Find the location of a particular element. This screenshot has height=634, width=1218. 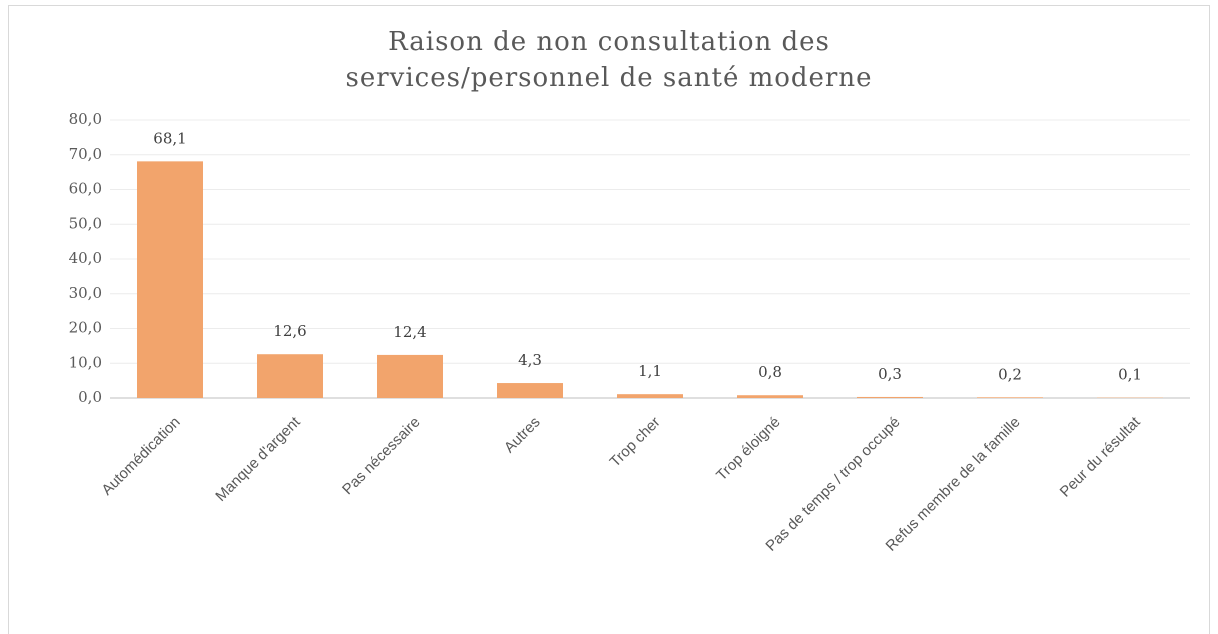

y-tick-label: 40,0 is located at coordinates (85, 258).